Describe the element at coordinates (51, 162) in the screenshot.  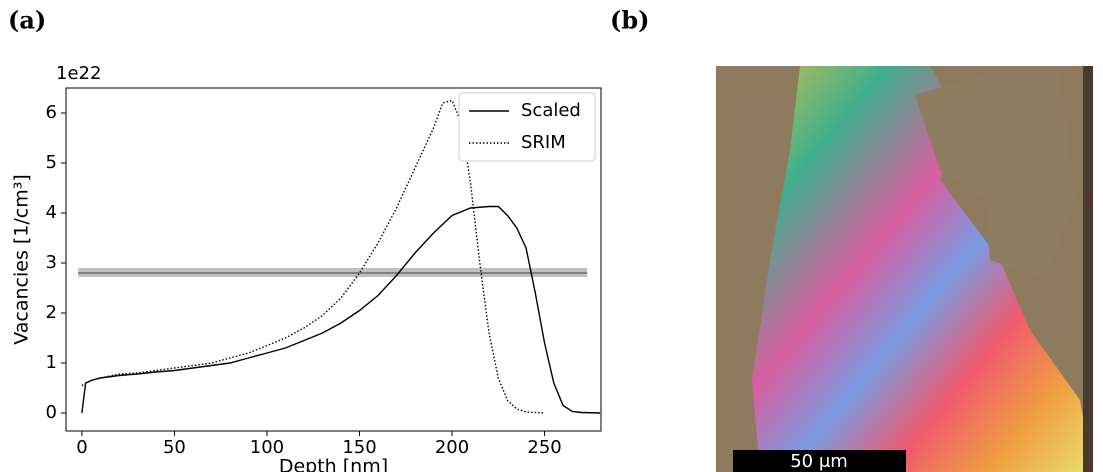
I see `y-tick-label: 5` at that location.